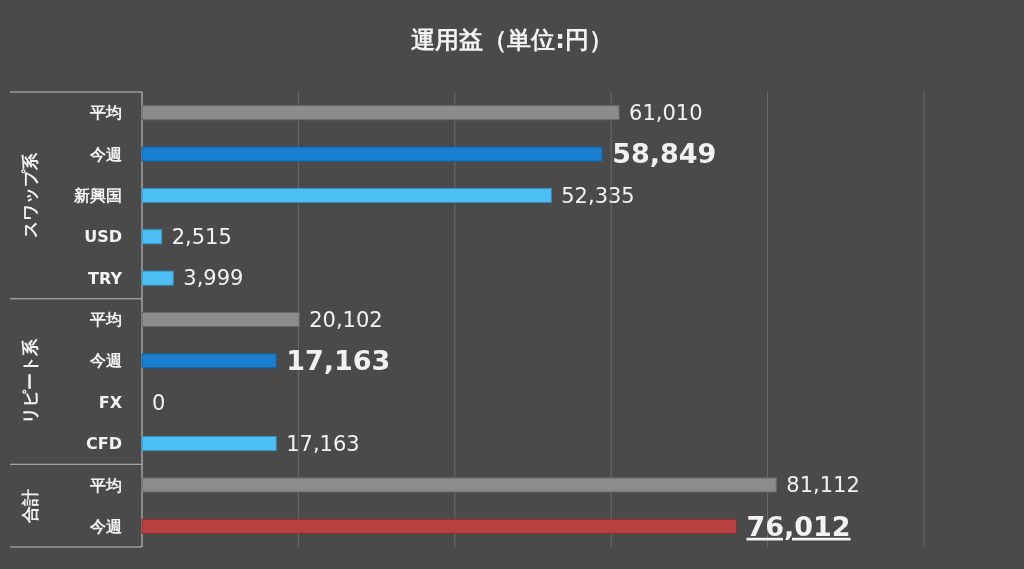 This screenshot has width=1024, height=569. Describe the element at coordinates (664, 154) in the screenshot. I see `data-label: 58,849` at that location.